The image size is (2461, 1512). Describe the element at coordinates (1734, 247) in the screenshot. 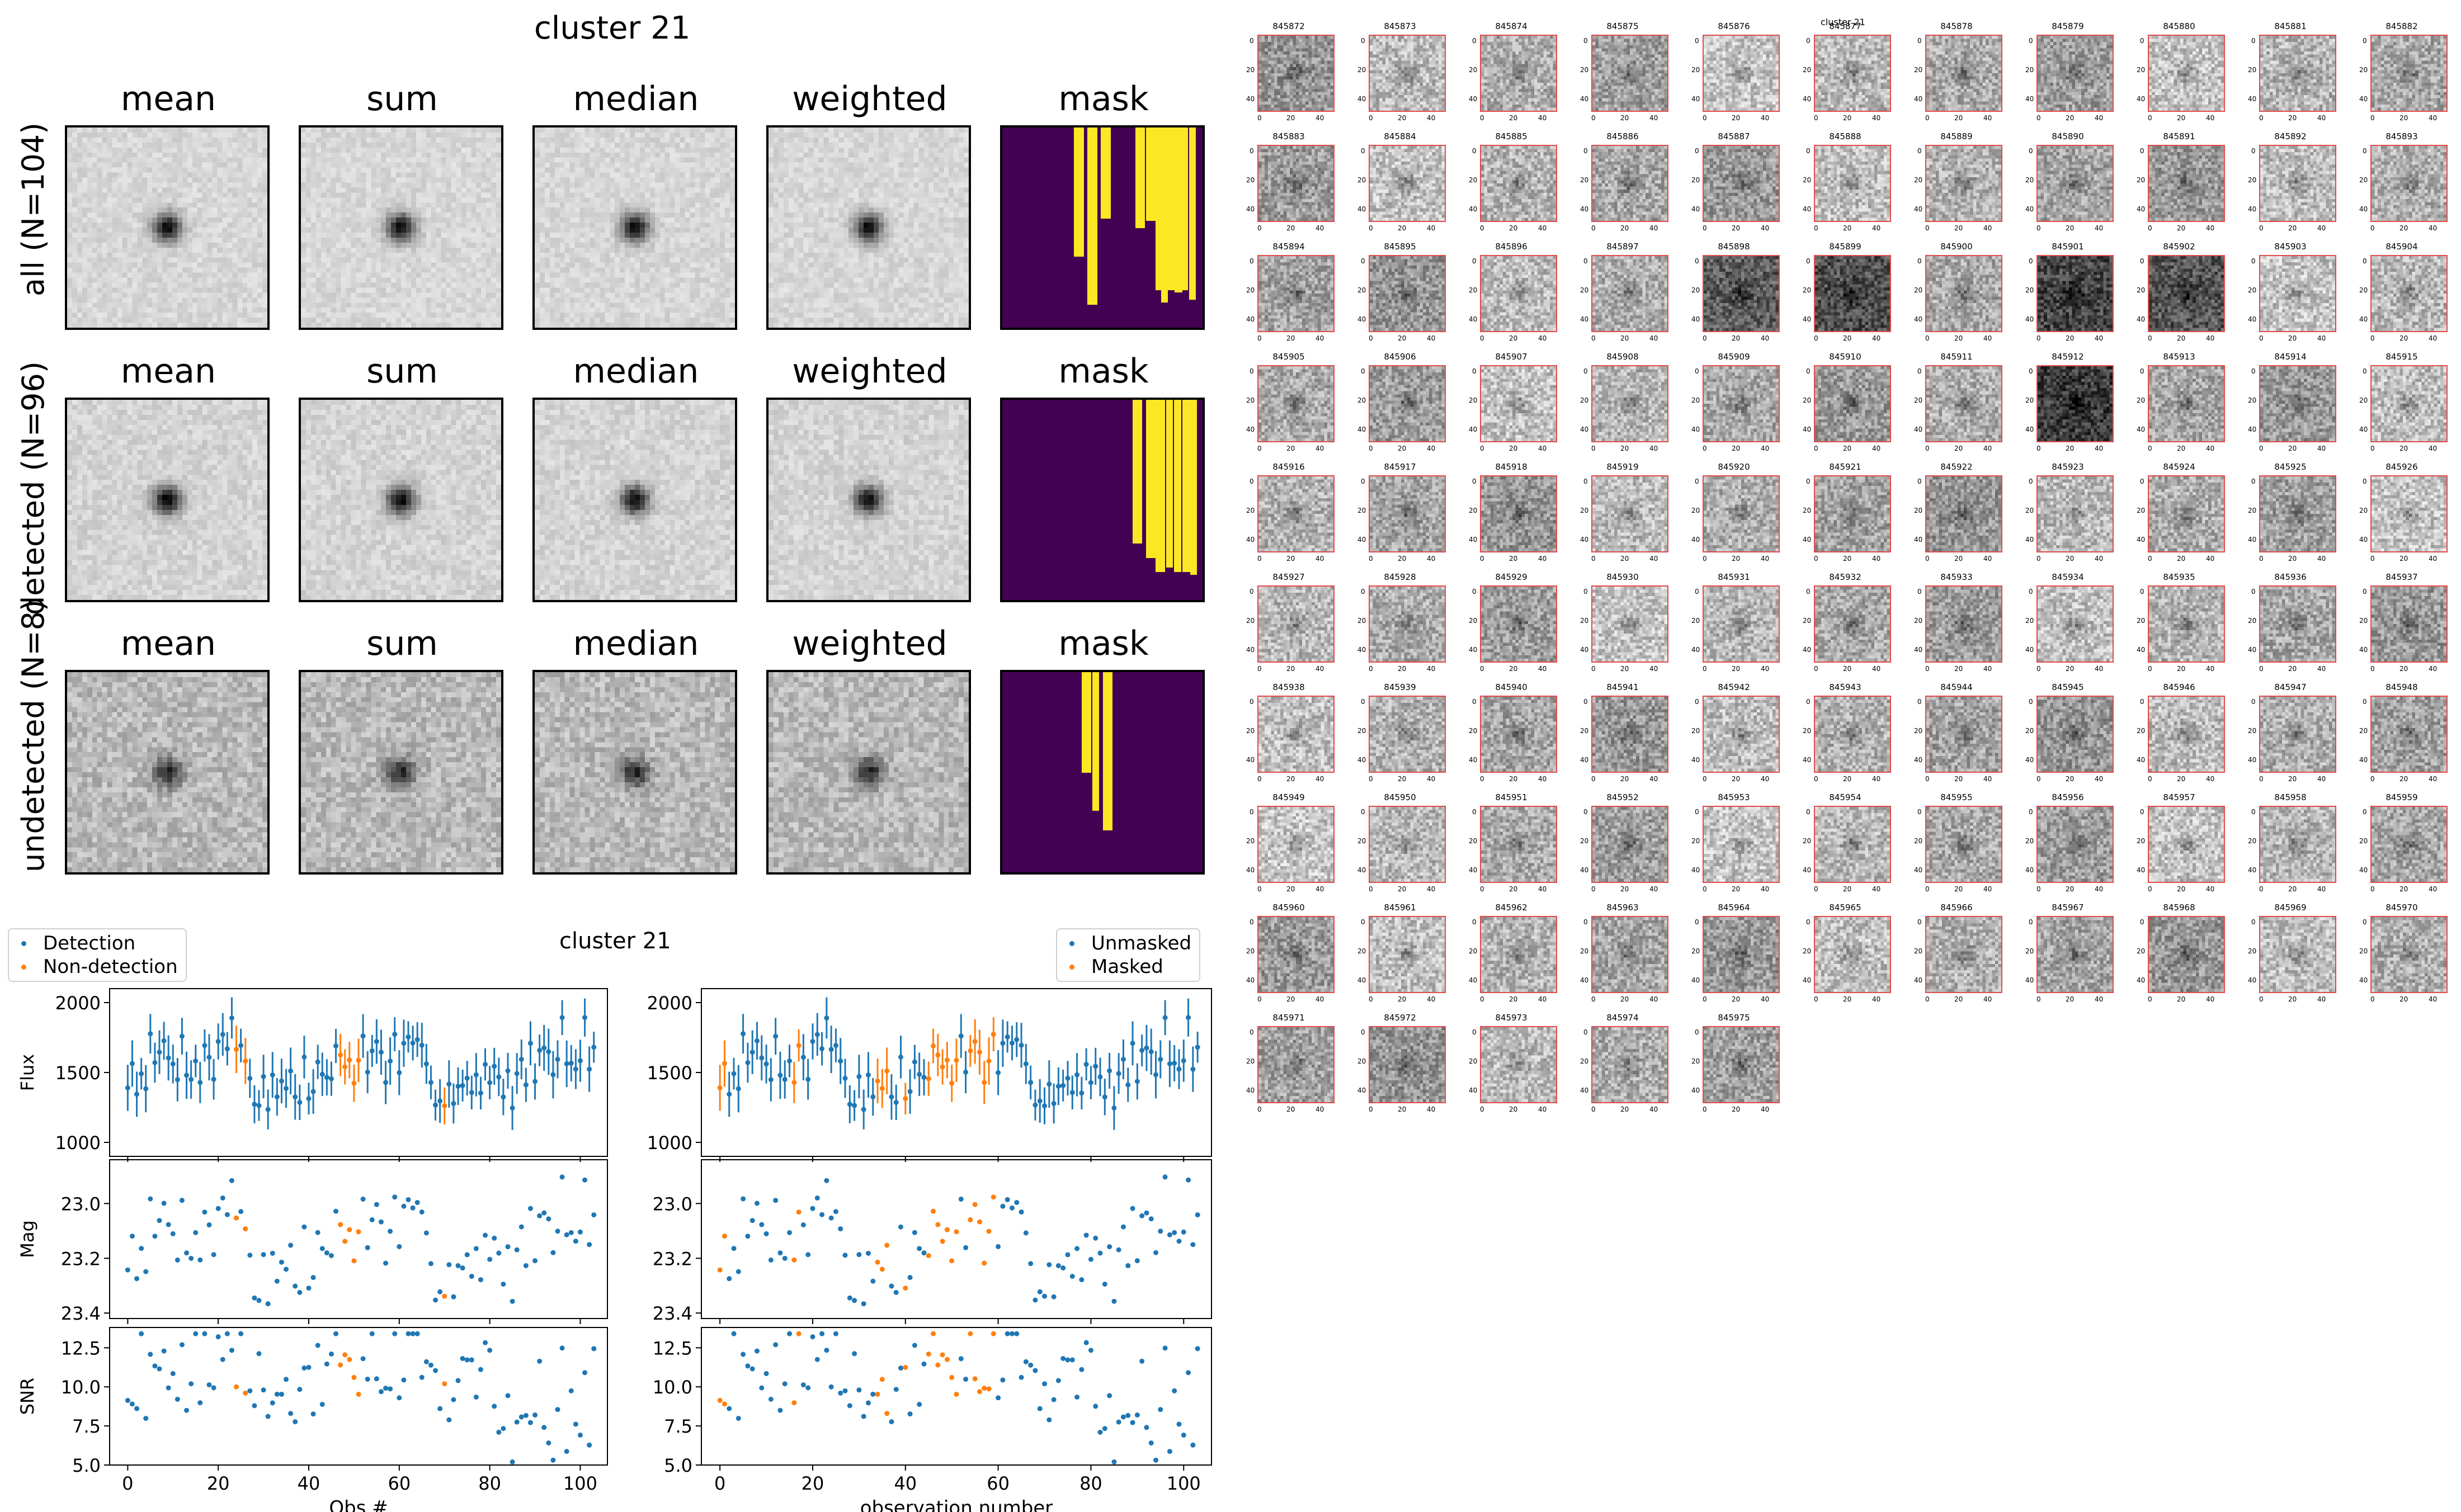

I see `tile-id: 845898` at that location.